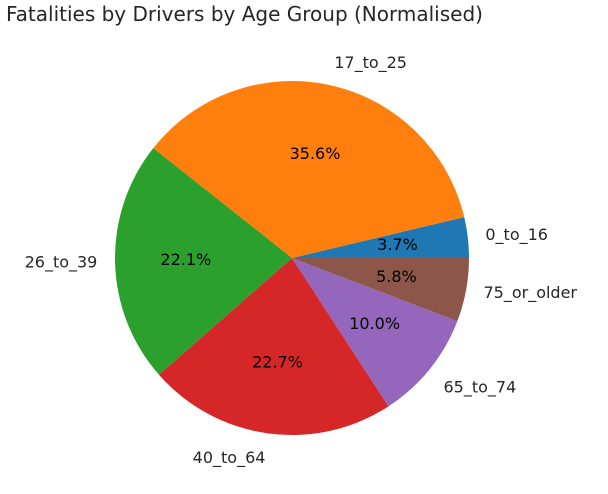 This screenshot has height=494, width=608. What do you see at coordinates (516, 235) in the screenshot?
I see `slice-label-0-to-16: 0_to_16` at bounding box center [516, 235].